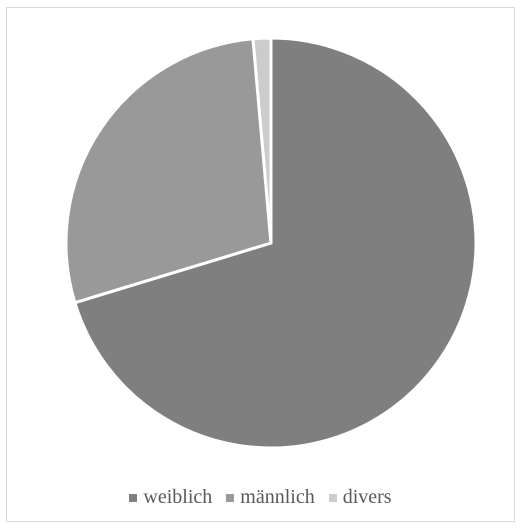 The image size is (523, 531). I want to click on legend-item-divers: divers, so click(360, 497).